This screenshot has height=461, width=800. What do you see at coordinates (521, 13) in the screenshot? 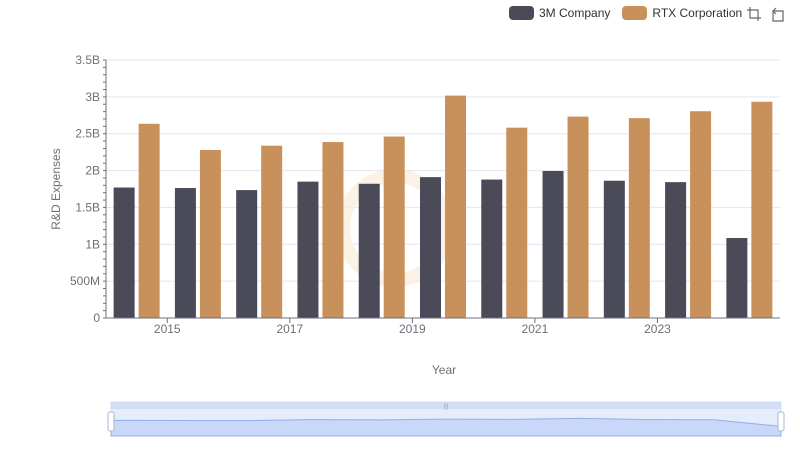
I see `legend-swatch-3m` at bounding box center [521, 13].